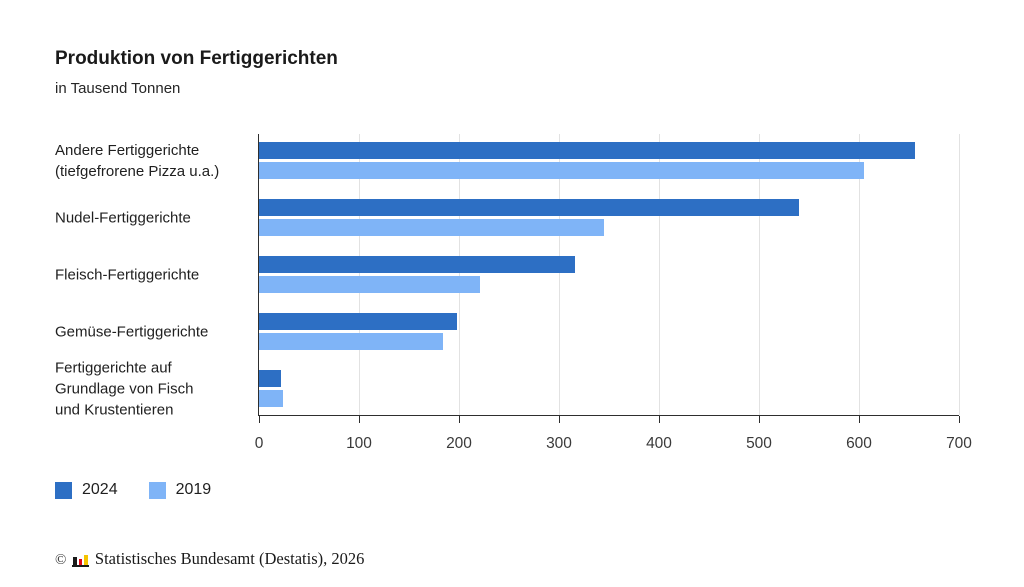 The image size is (1024, 587). Describe the element at coordinates (659, 443) in the screenshot. I see `tick-label-400: 400` at that location.